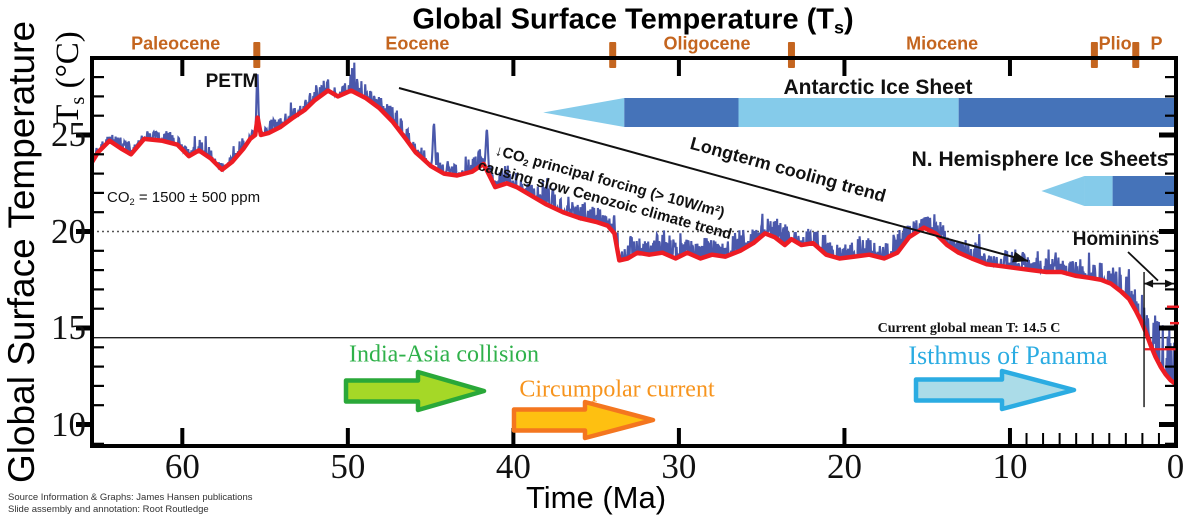 This screenshot has height=522, width=1200. What do you see at coordinates (1156, 43) in the screenshot?
I see `epoch-label-p: P` at bounding box center [1156, 43].